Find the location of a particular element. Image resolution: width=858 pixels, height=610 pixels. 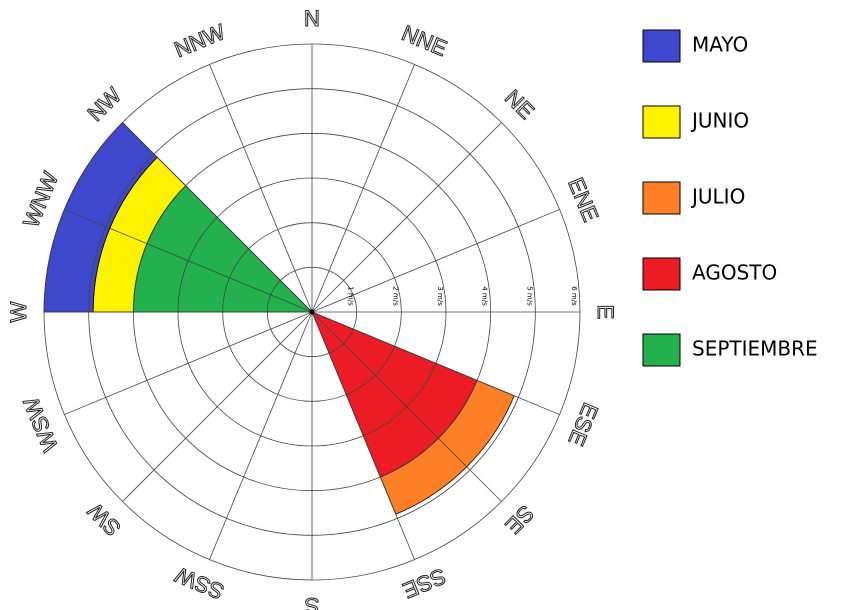

direction-label: NE is located at coordinates (519, 104).